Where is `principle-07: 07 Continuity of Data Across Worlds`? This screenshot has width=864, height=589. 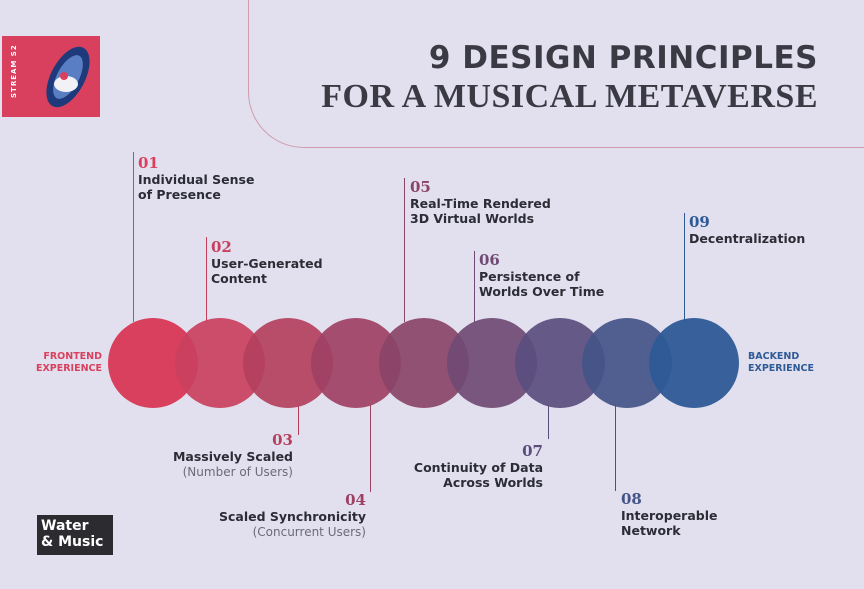 principle-07: 07 Continuity of Data Across Worlds is located at coordinates (471, 466).